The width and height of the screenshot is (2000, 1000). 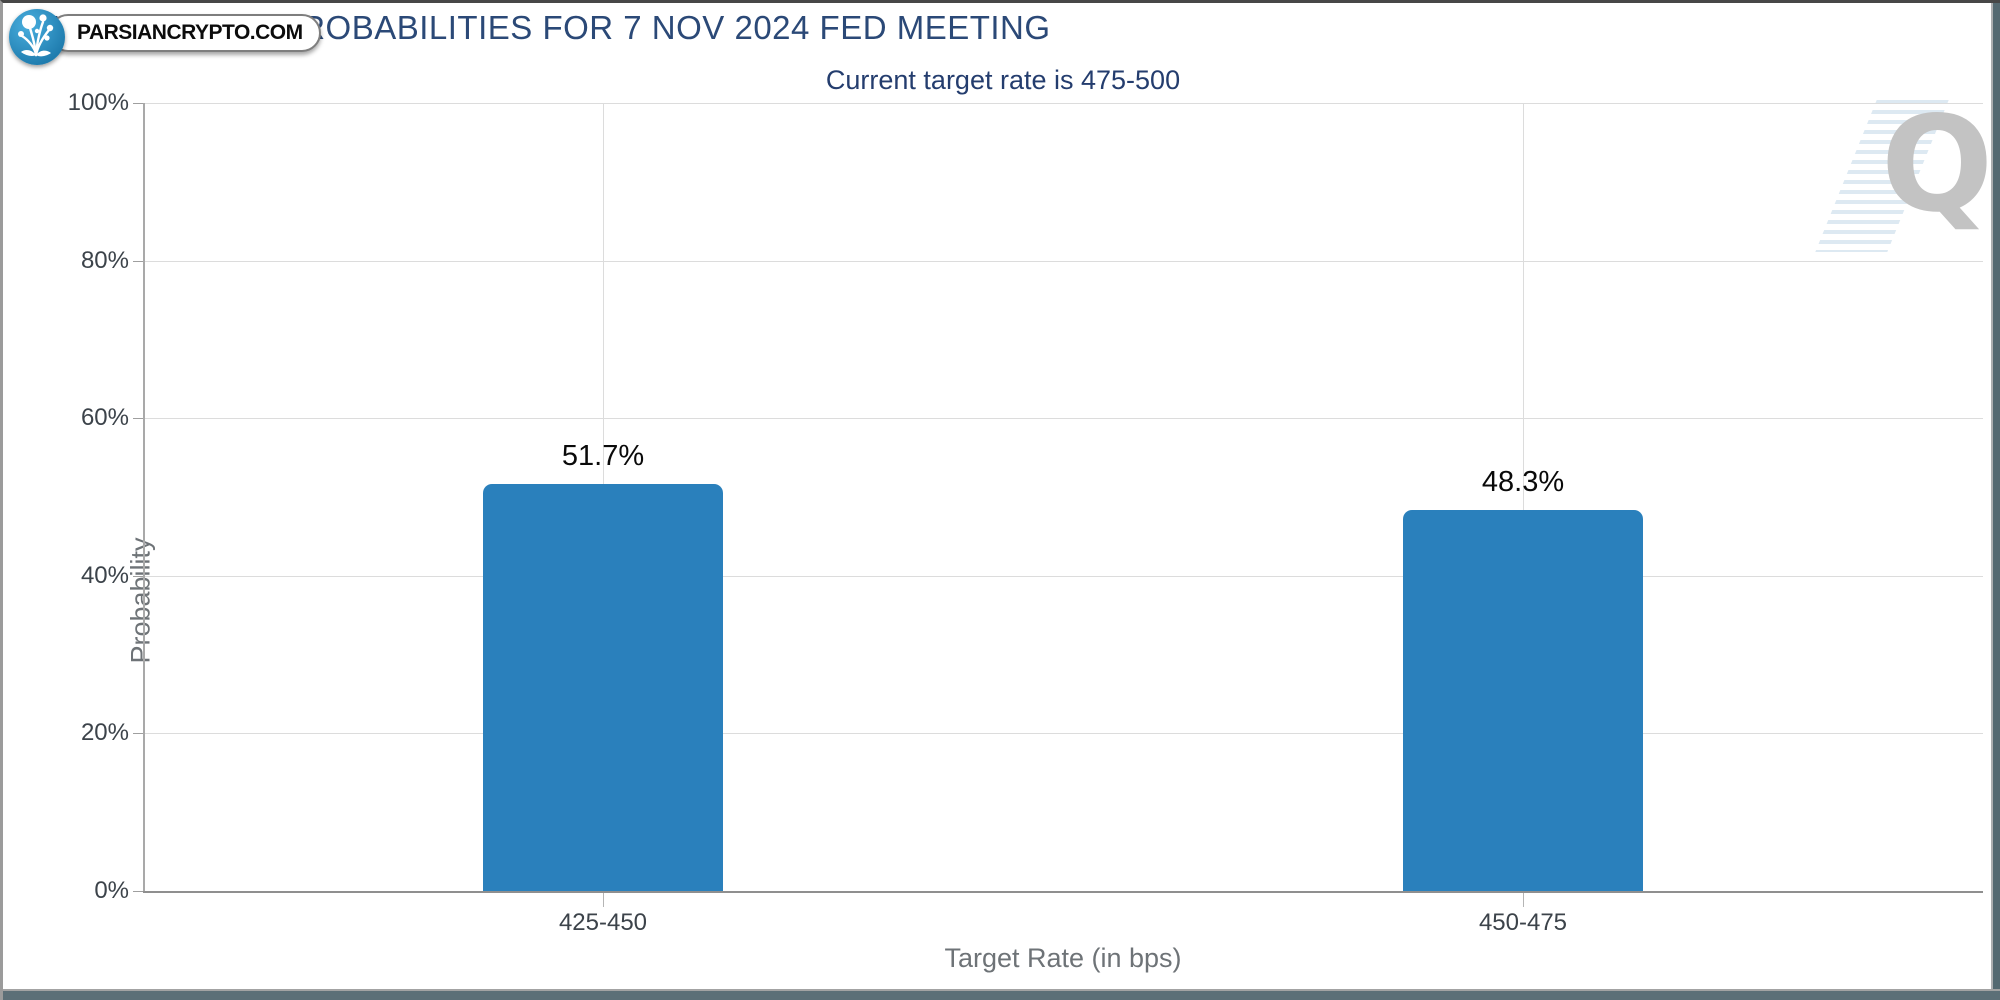 I want to click on x-axis-title: Target Rate (in bps), so click(x=1063, y=958).